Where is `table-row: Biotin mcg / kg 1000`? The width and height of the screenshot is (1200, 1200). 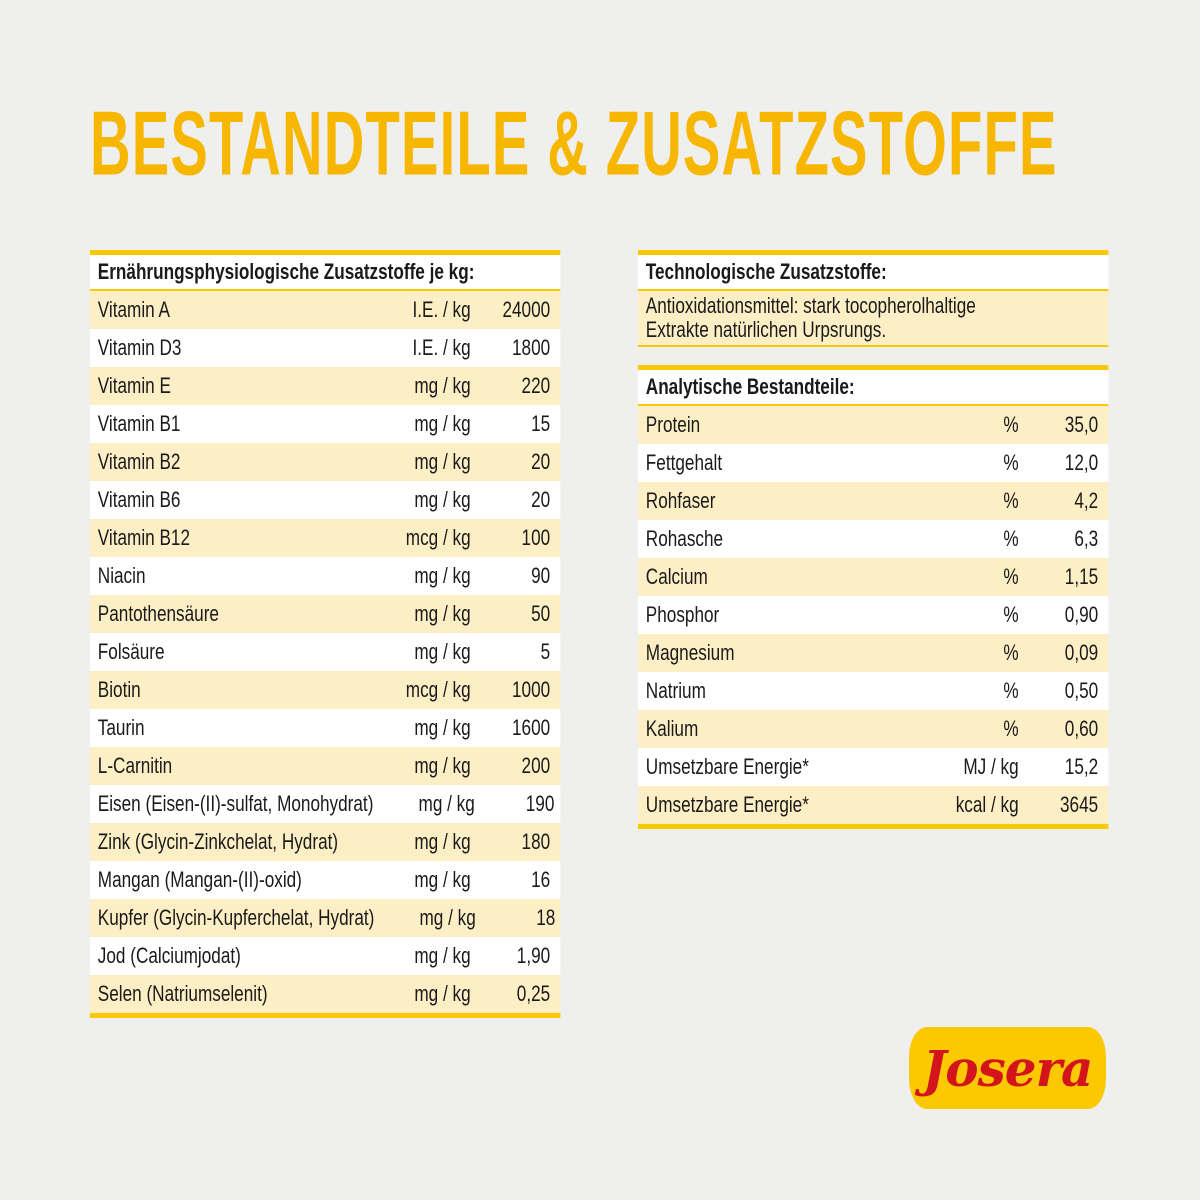
table-row: Biotin mcg / kg 1000 is located at coordinates (325, 690).